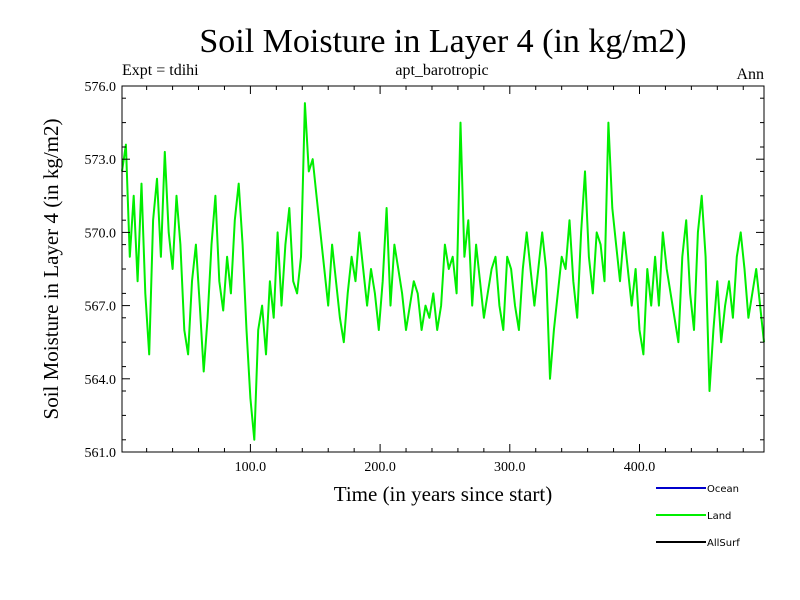 This screenshot has width=800, height=600. I want to click on subtitle-right: Ann, so click(750, 74).